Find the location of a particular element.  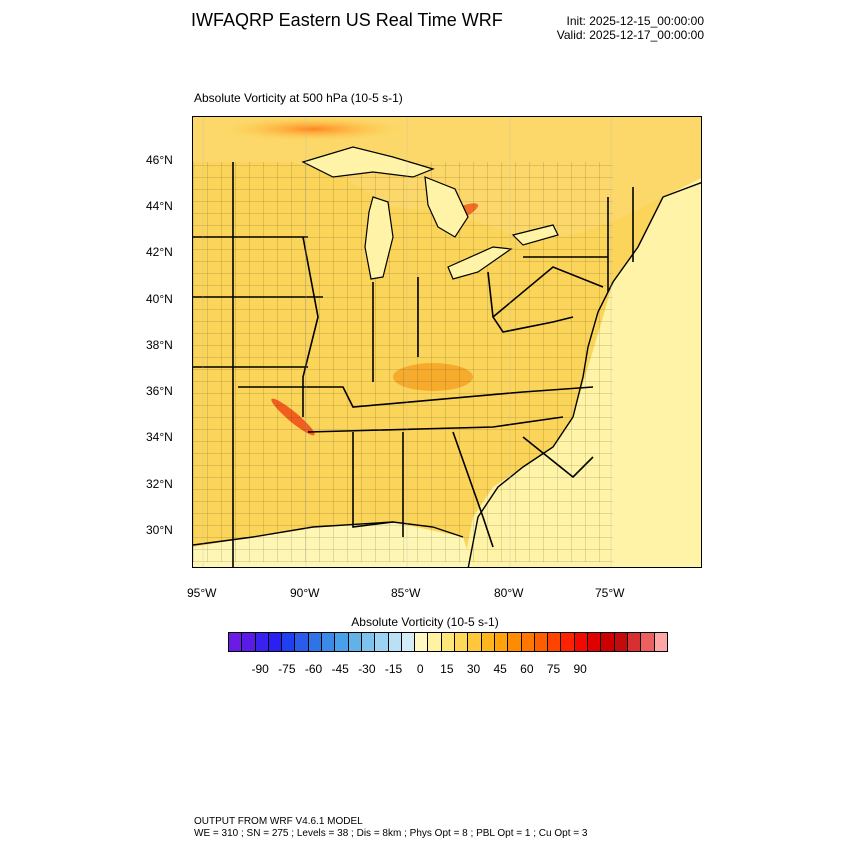

colorbar-tick-label: 15 is located at coordinates (447, 669).